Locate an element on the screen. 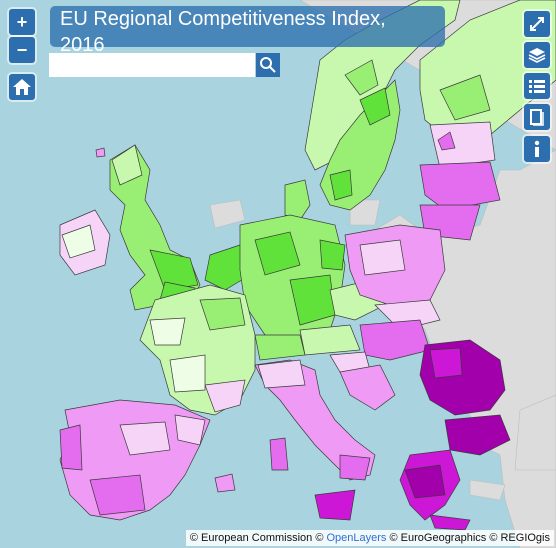 Image resolution: width=556 pixels, height=548 pixels. layers-button is located at coordinates (537, 55).